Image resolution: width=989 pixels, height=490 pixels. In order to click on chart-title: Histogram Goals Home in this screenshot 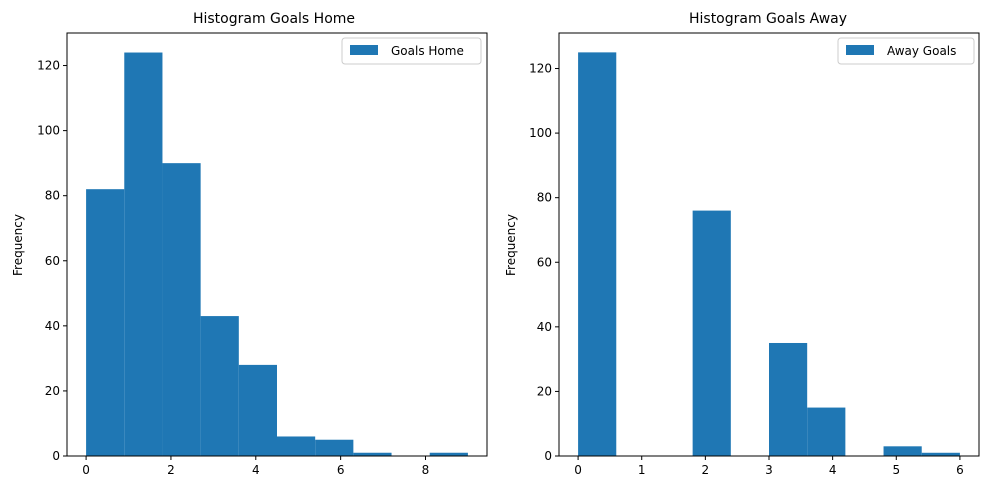, I will do `click(274, 19)`.